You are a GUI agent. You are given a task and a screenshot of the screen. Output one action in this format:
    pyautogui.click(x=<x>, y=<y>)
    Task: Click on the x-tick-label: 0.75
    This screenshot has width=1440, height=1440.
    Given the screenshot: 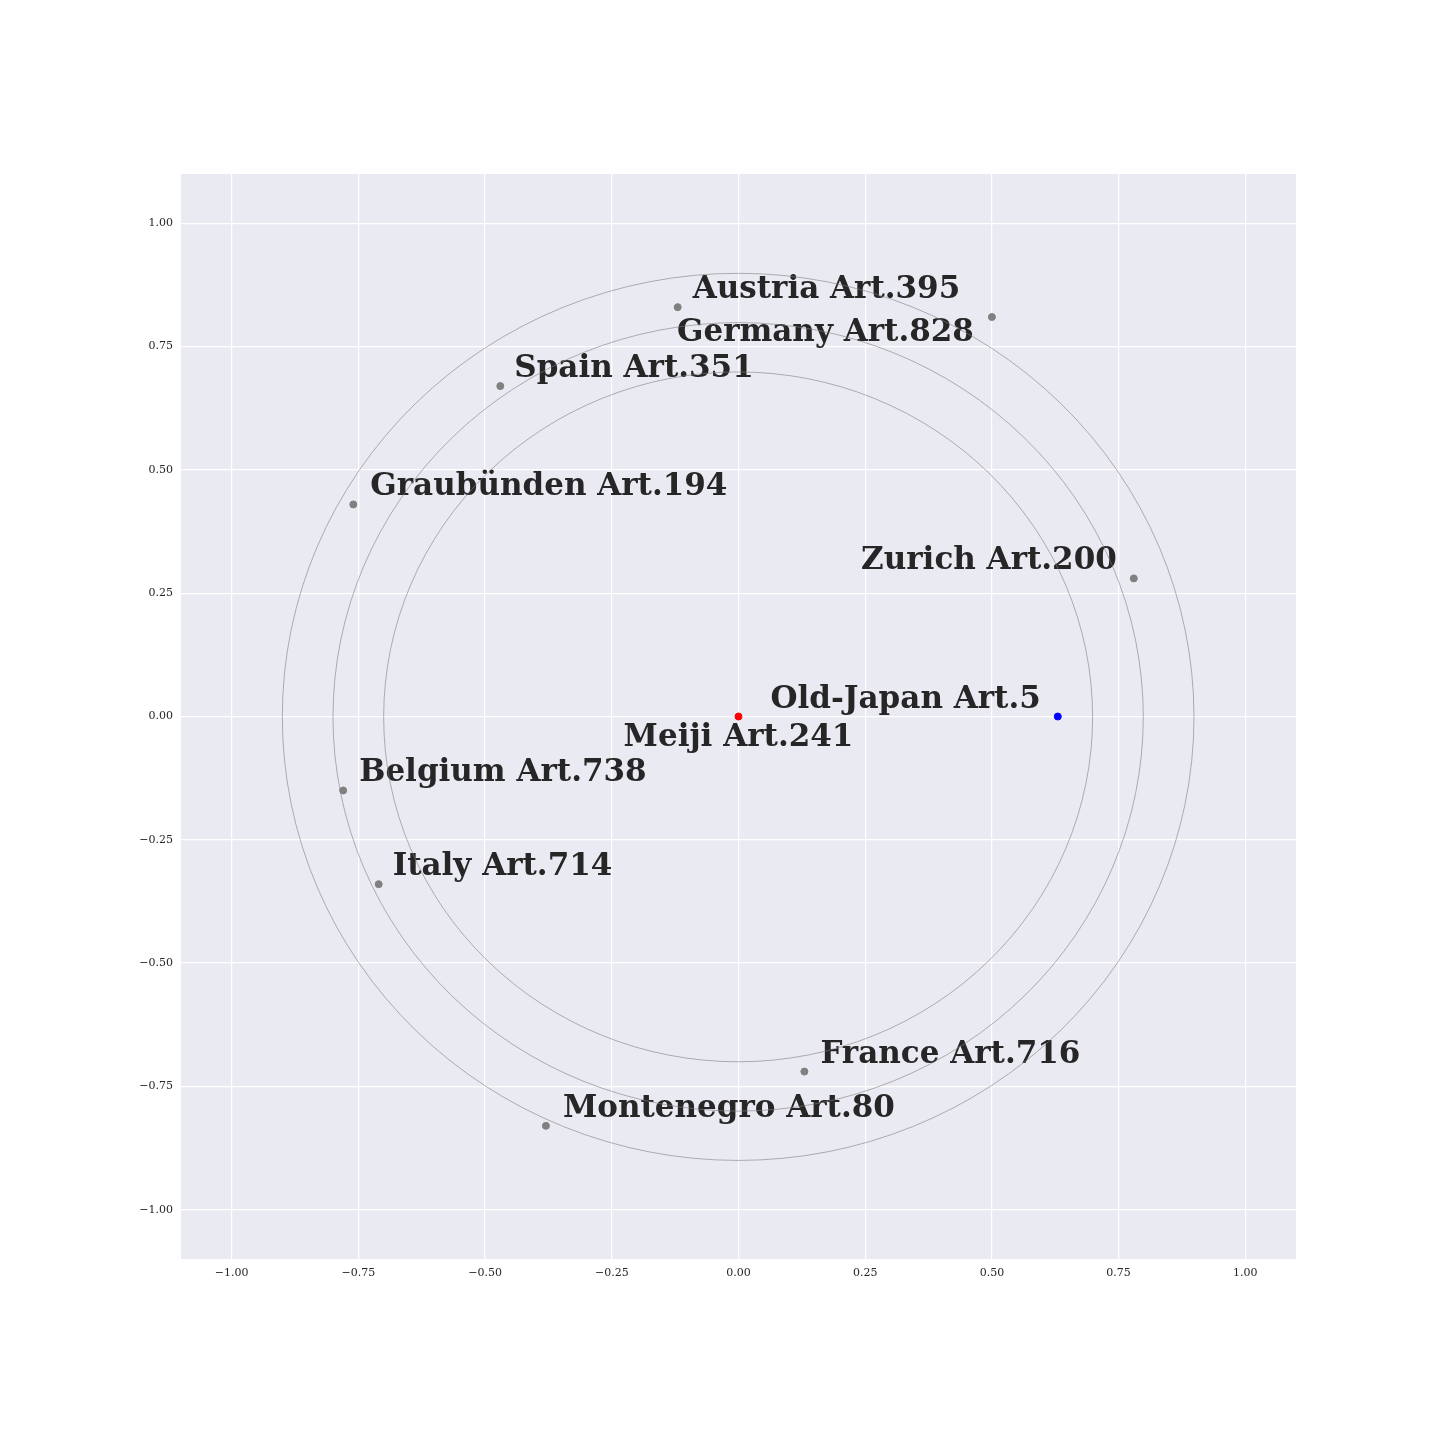 What is the action you would take?
    pyautogui.click(x=1118, y=1273)
    